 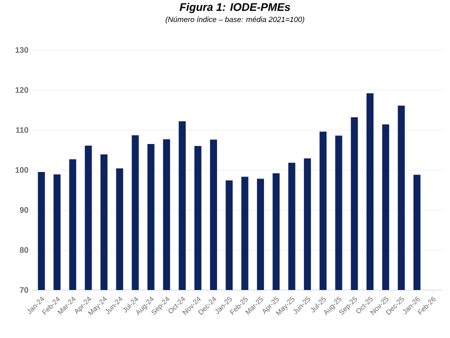 I want to click on y-tick-label: 90, so click(x=24, y=210).